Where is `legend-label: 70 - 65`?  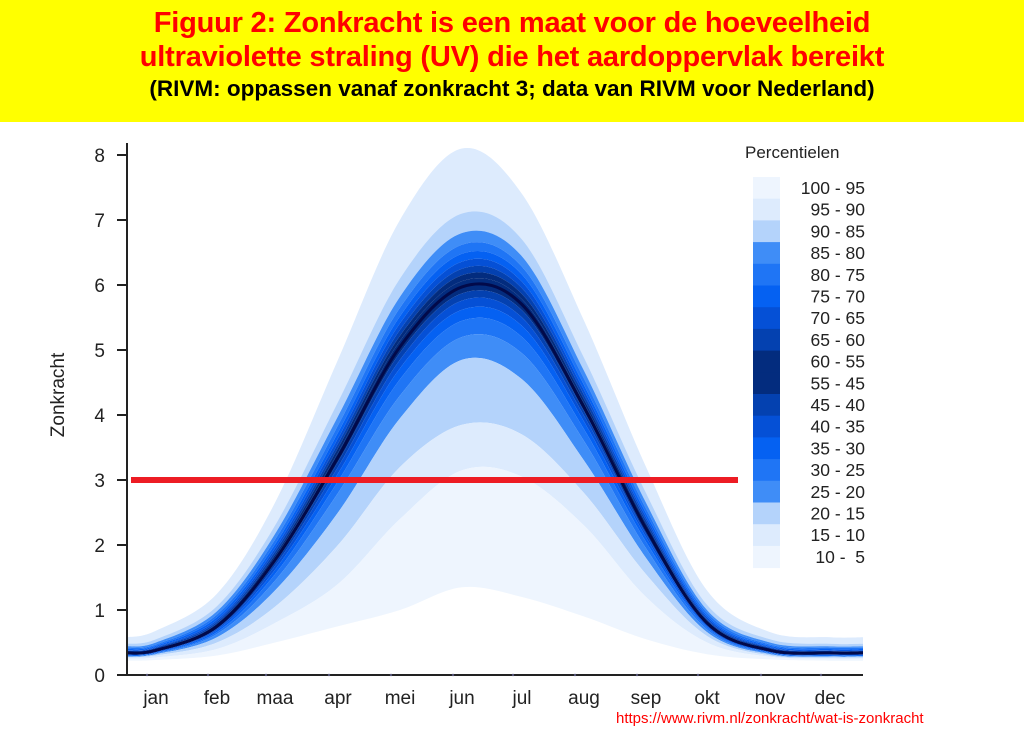
legend-label: 70 - 65 is located at coordinates (838, 318).